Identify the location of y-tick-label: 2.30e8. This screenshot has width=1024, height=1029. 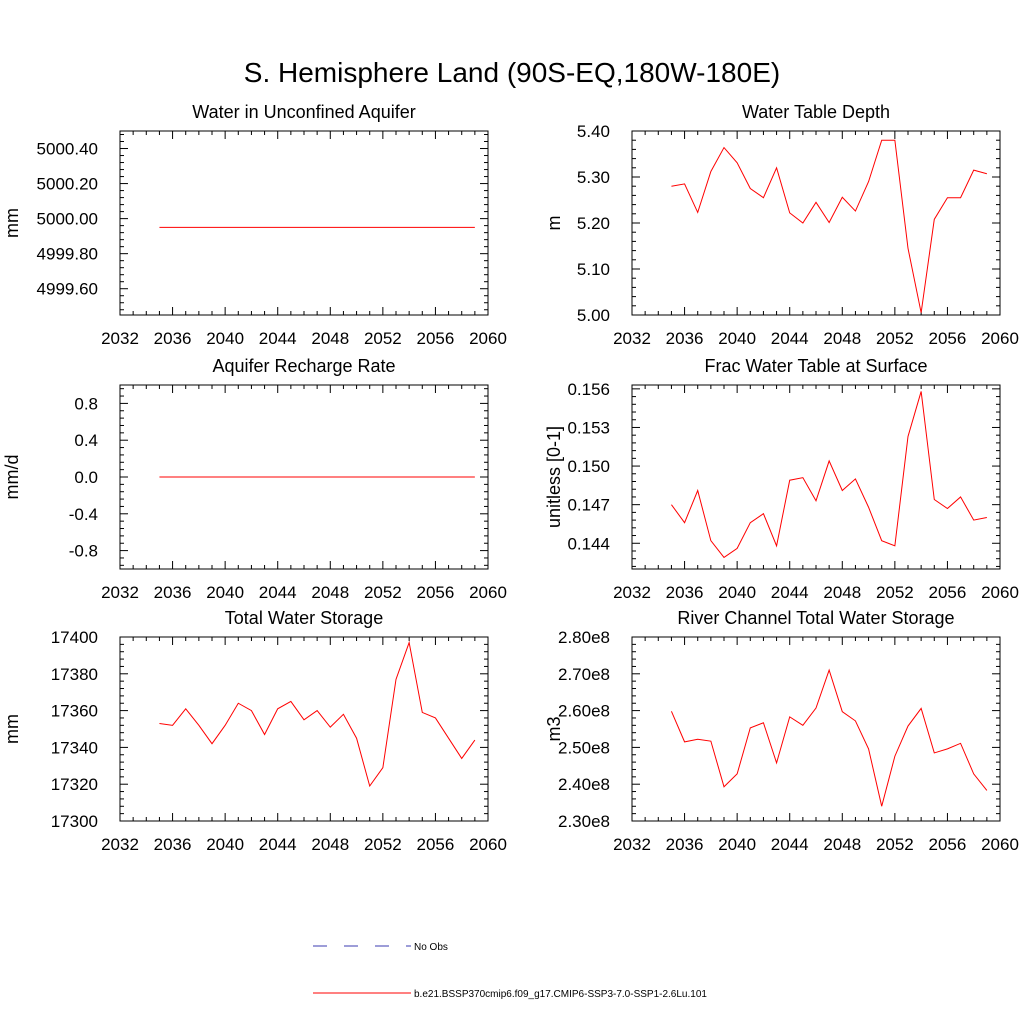
(584, 821).